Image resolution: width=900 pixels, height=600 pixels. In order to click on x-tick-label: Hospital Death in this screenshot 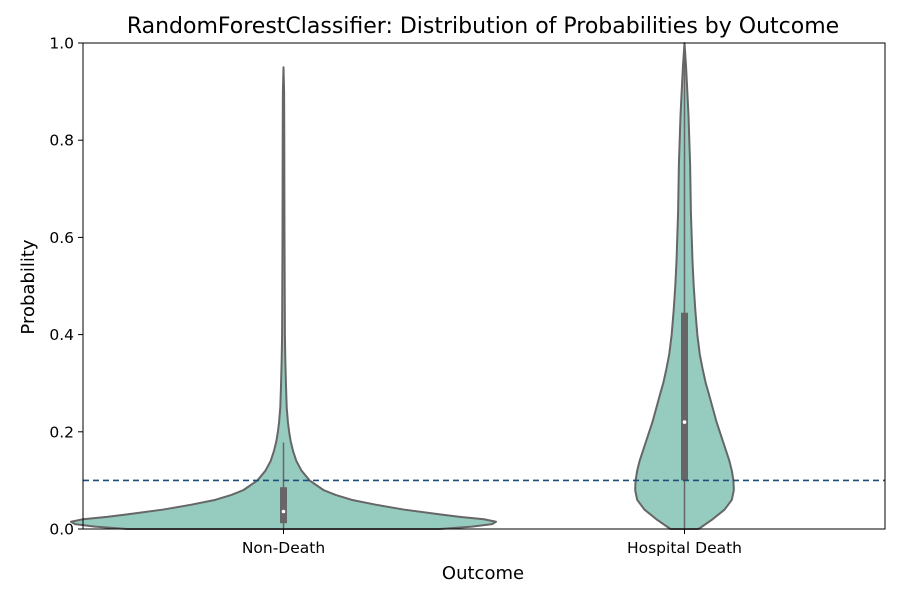, I will do `click(684, 548)`.